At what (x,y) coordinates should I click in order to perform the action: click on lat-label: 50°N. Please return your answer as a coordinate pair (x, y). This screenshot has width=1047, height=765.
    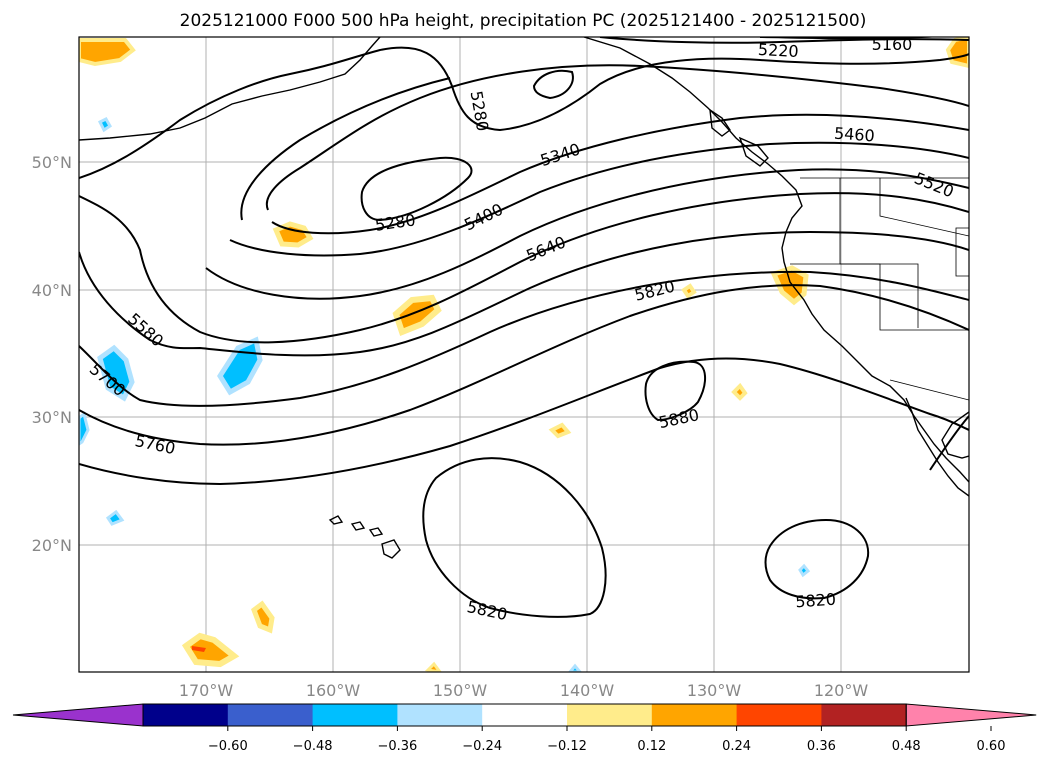
    Looking at the image, I should click on (52, 162).